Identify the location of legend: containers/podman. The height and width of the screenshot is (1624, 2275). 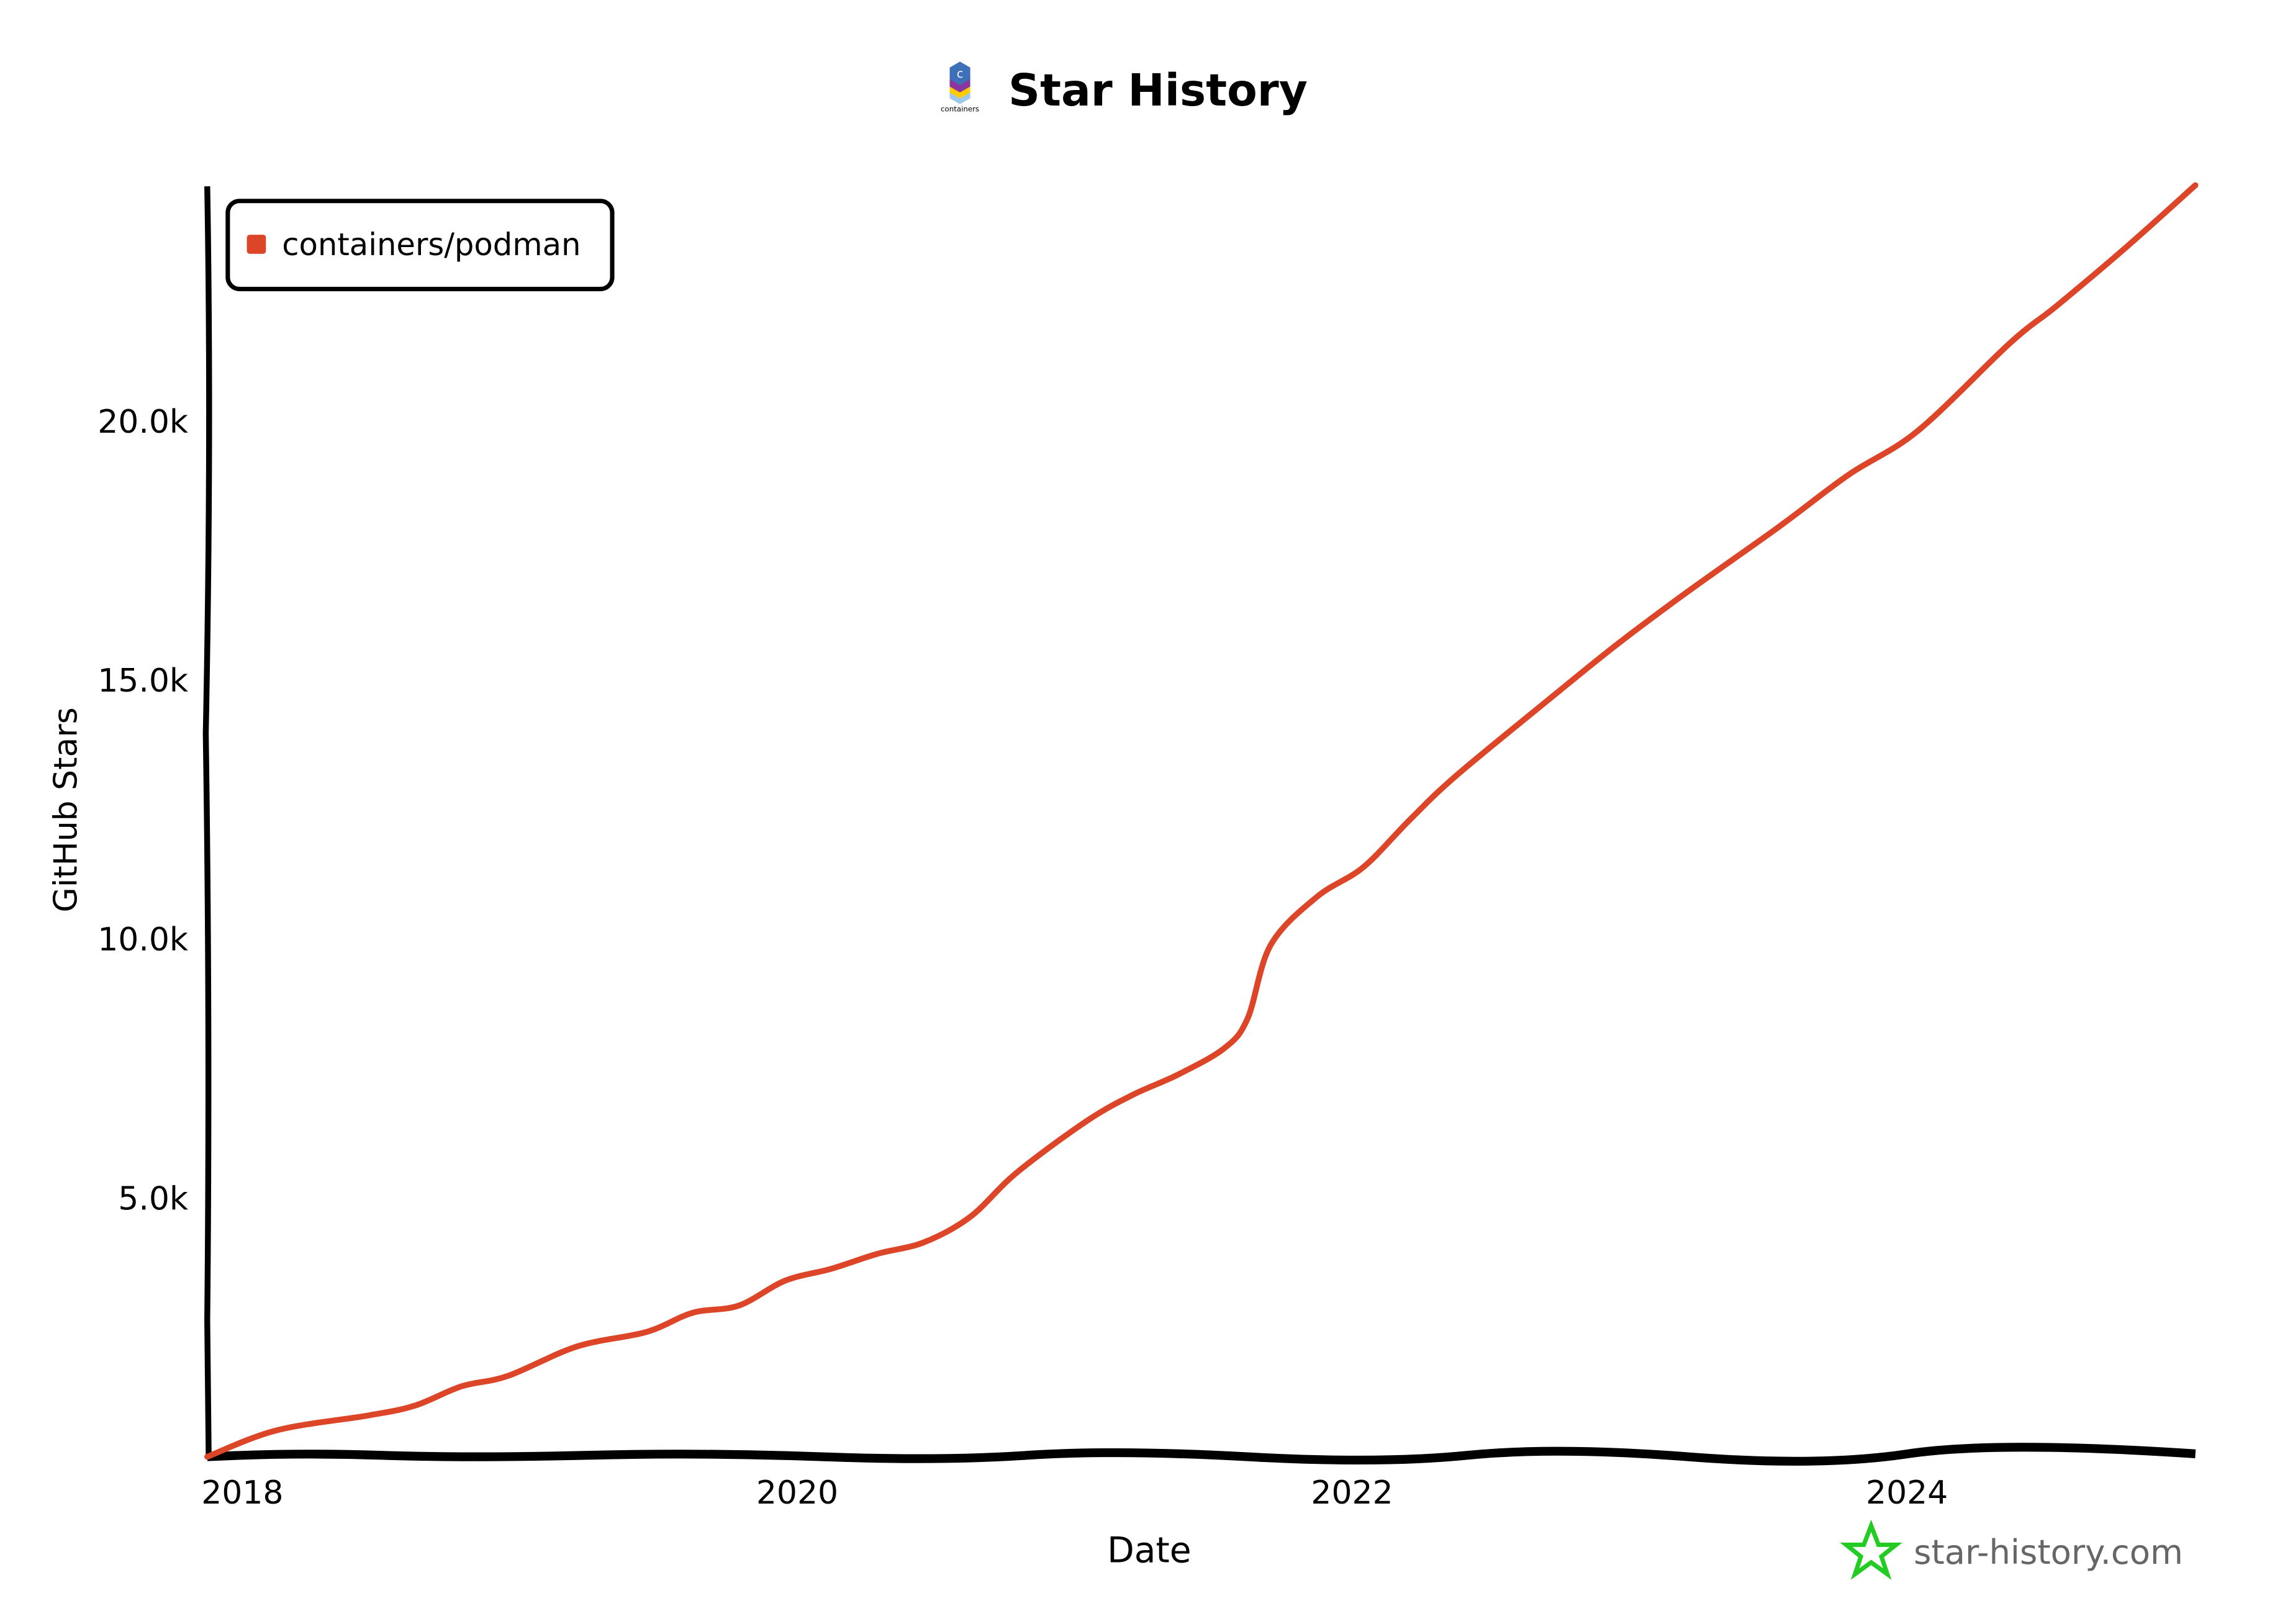
(420, 245).